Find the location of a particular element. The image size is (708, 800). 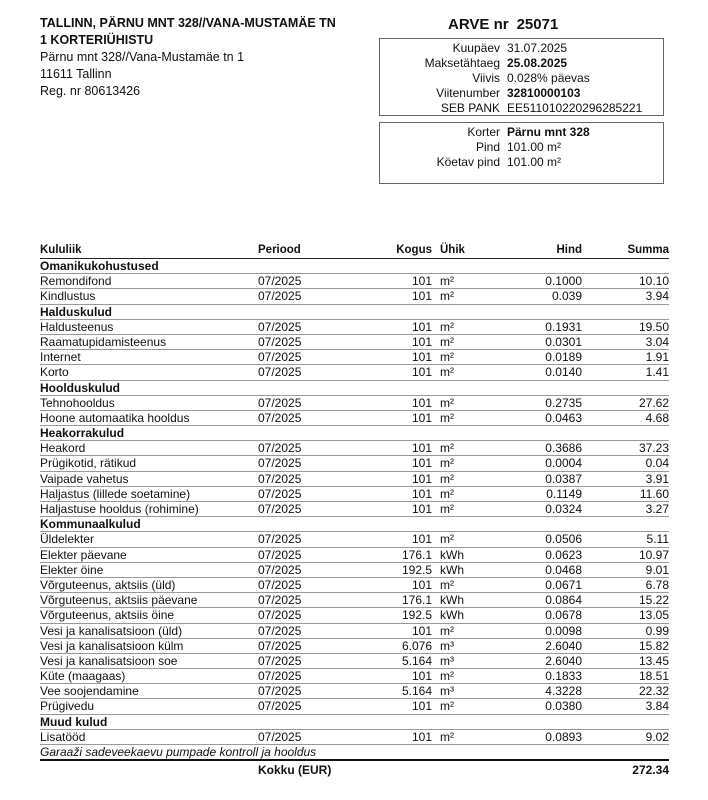

detail-label: Viivis is located at coordinates (486, 78).